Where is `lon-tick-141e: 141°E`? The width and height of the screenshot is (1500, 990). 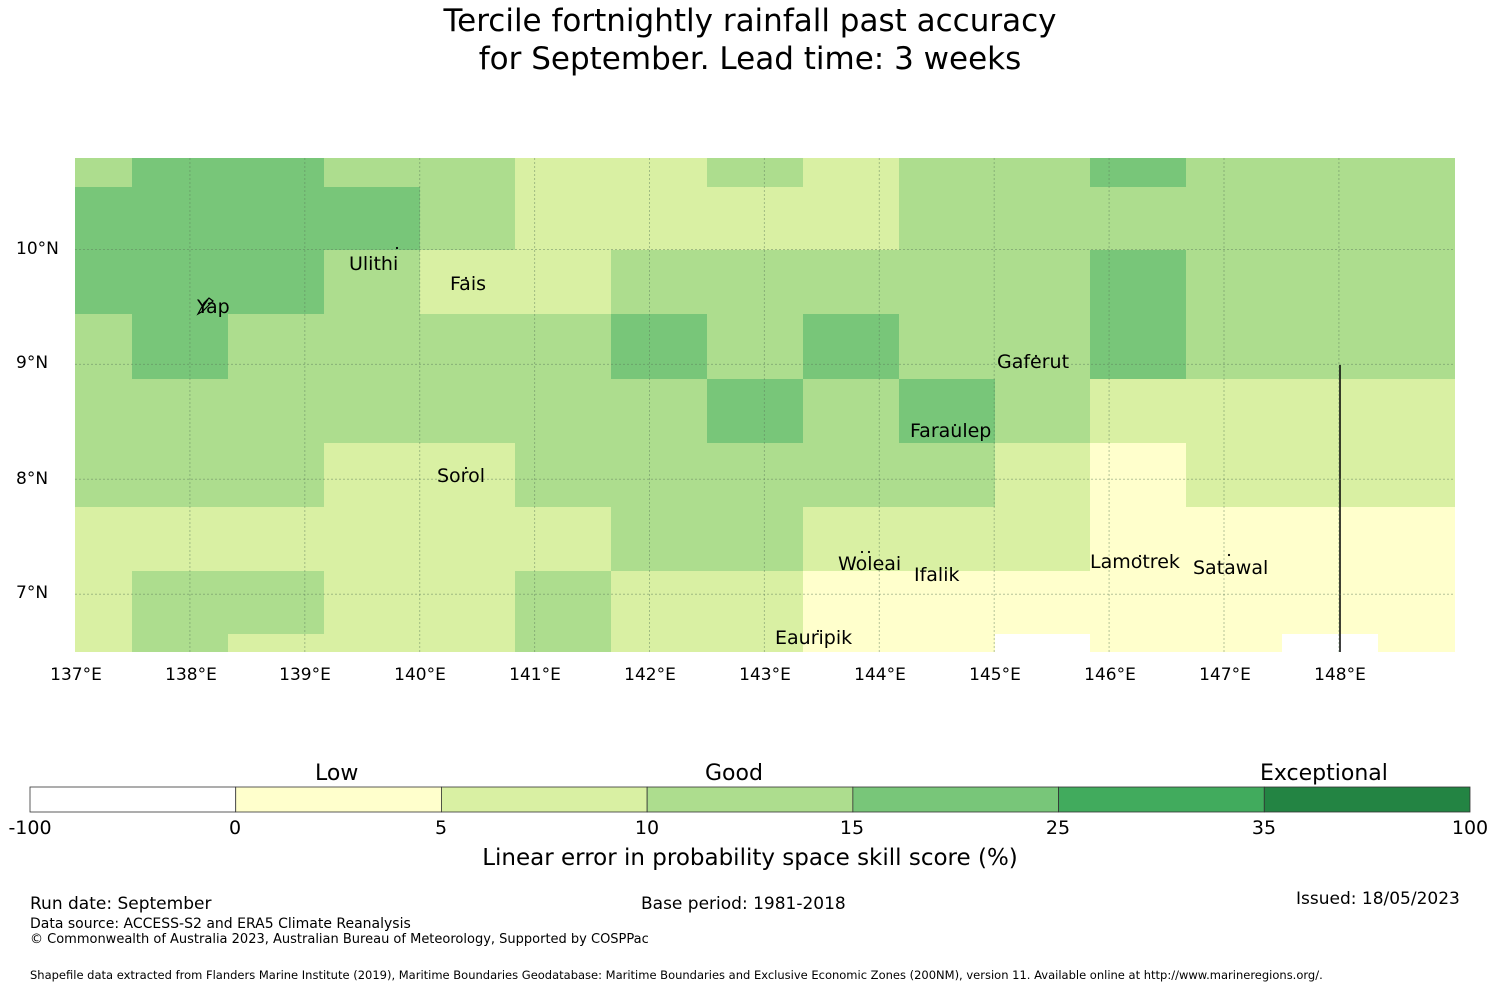 lon-tick-141e: 141°E is located at coordinates (535, 675).